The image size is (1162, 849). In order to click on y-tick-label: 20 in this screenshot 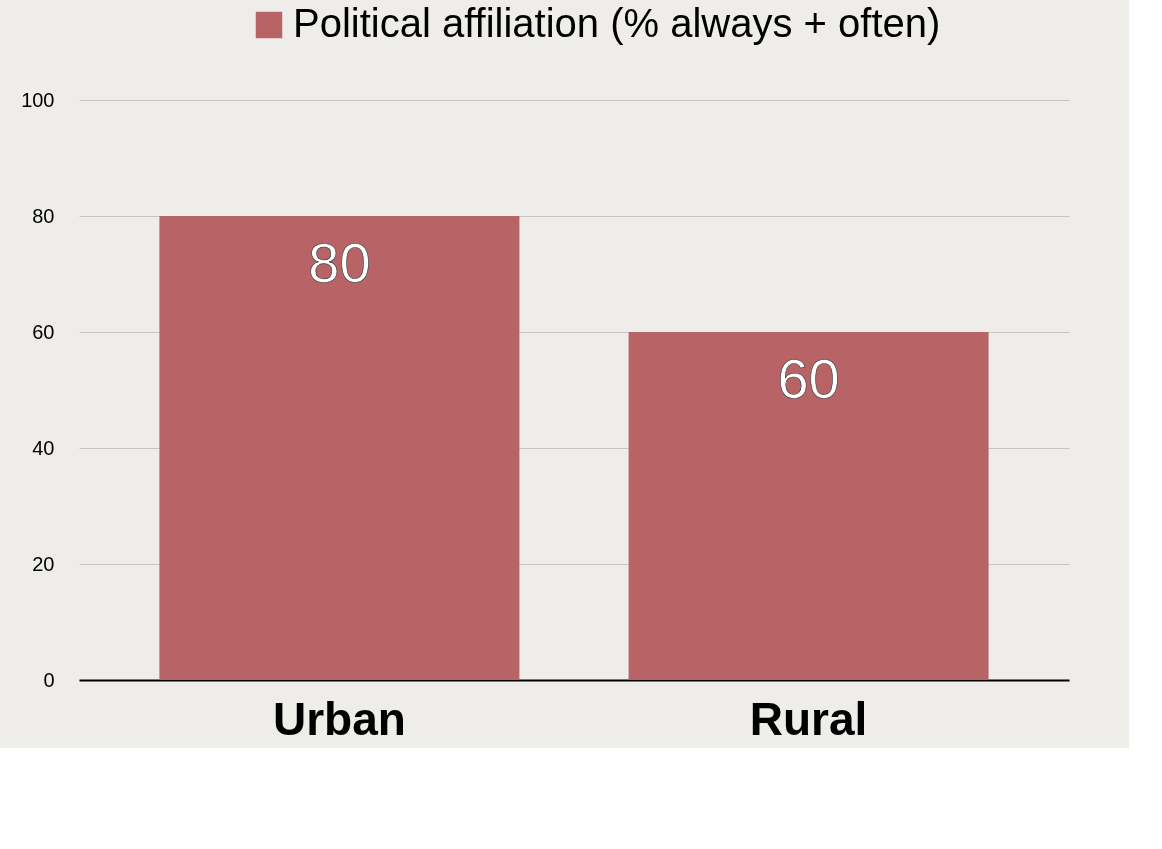, I will do `click(43, 563)`.